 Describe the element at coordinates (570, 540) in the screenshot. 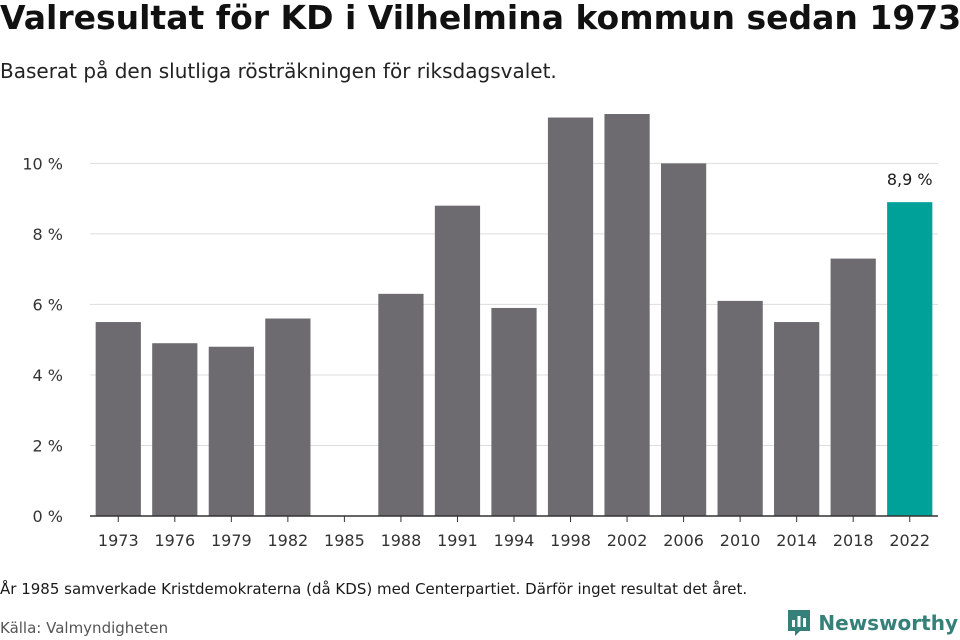

I see `x-tick-label: 1998` at that location.